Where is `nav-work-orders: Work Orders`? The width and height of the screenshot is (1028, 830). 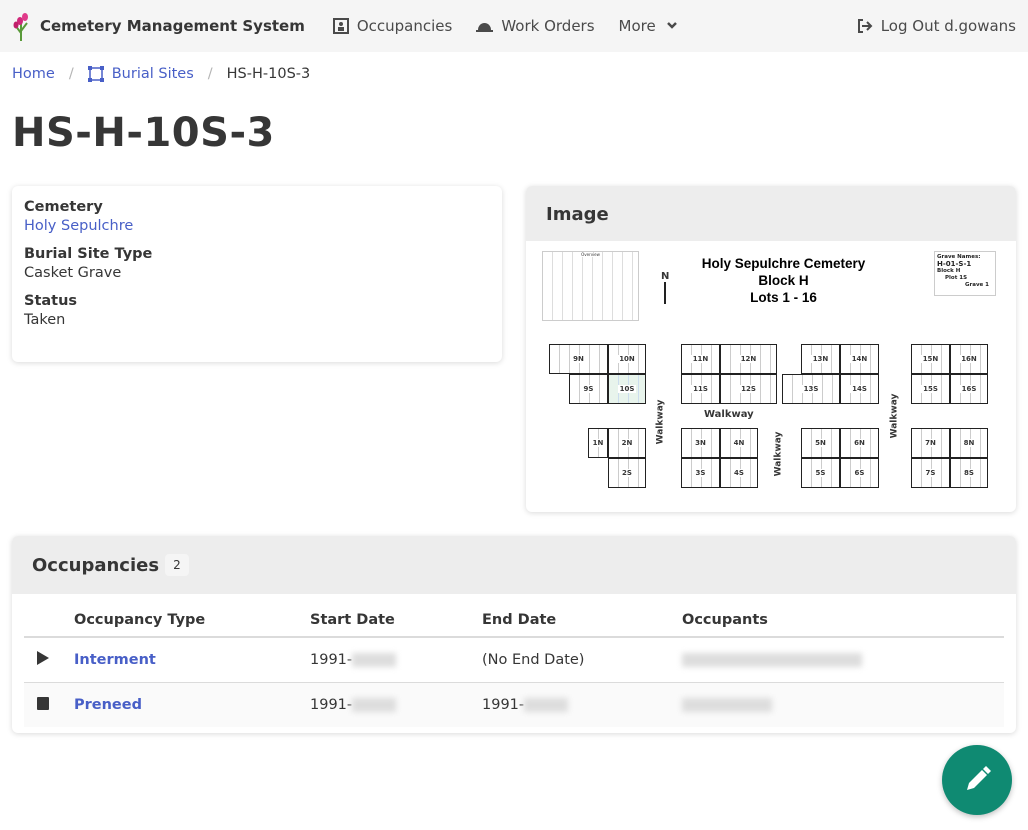
nav-work-orders: Work Orders is located at coordinates (535, 26).